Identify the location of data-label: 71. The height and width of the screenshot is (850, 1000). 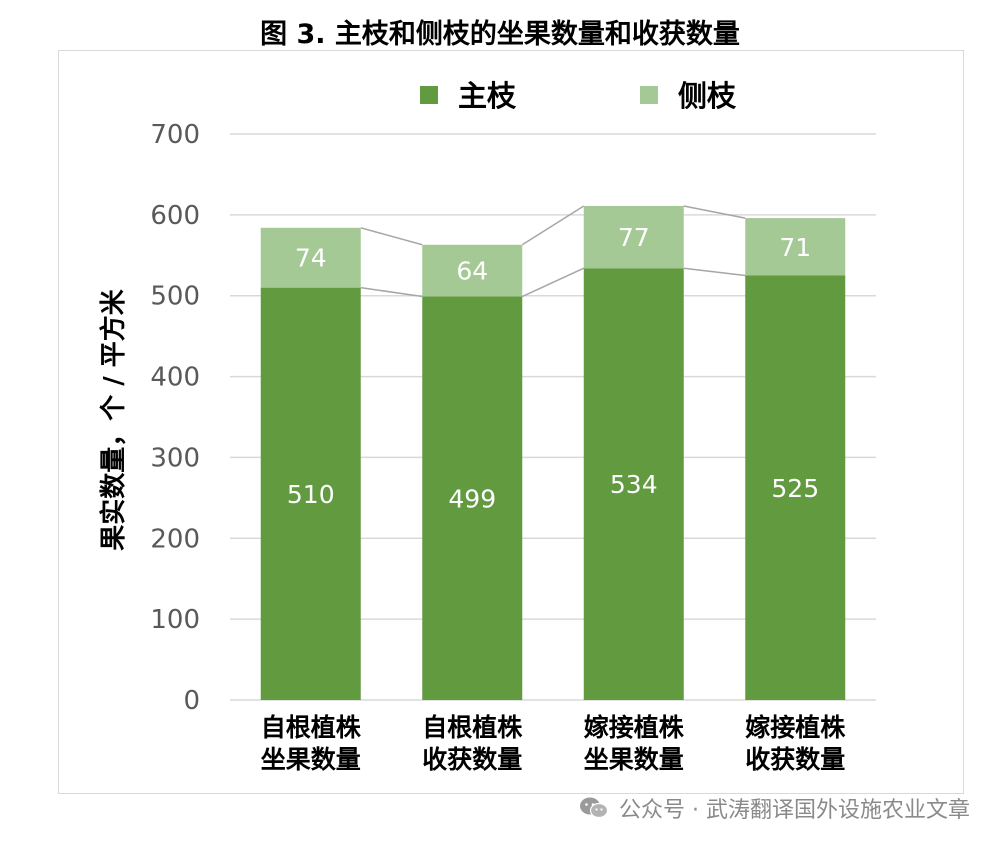
(795, 247).